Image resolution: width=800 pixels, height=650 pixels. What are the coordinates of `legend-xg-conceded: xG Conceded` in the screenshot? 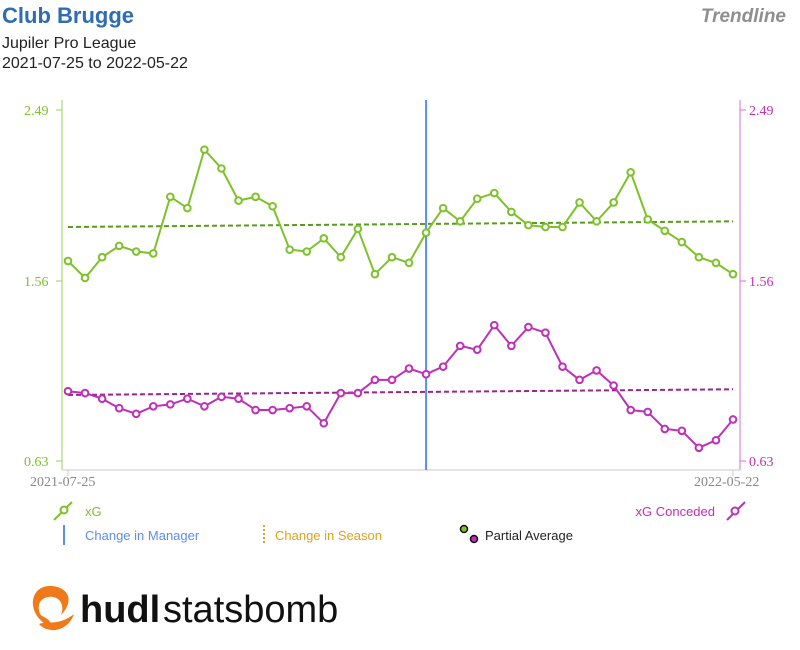 It's located at (691, 511).